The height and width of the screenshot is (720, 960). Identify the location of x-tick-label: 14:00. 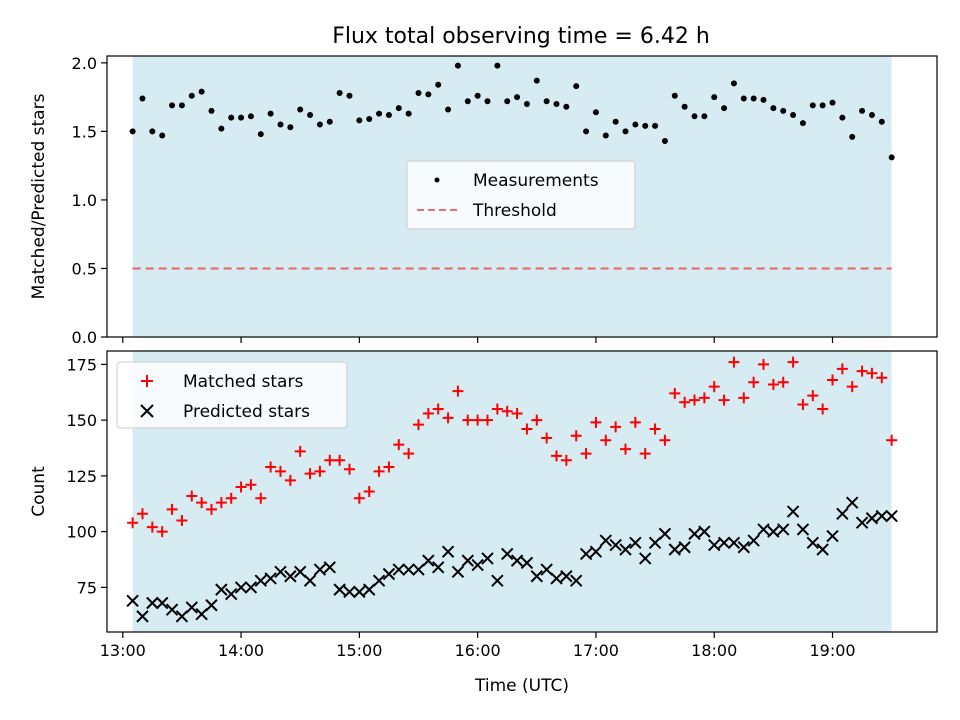
(241, 650).